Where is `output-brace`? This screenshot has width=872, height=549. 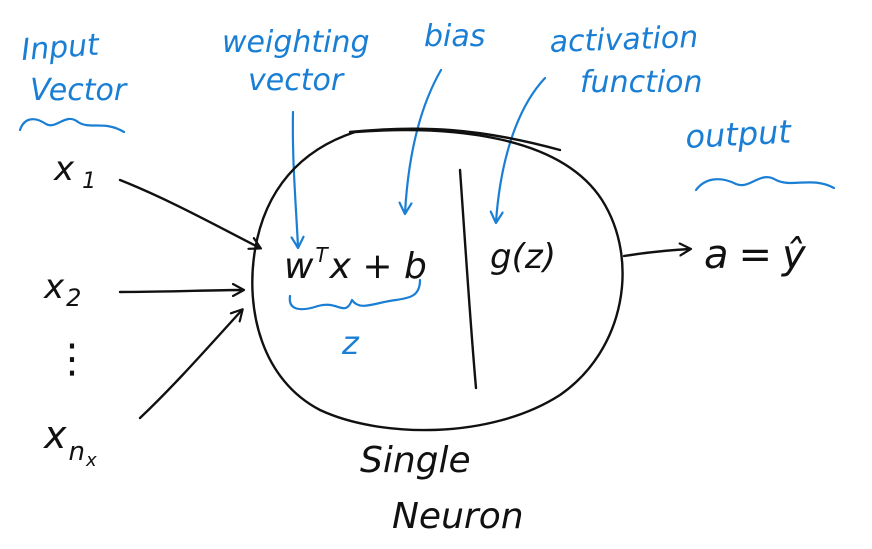
output-brace is located at coordinates (765, 184).